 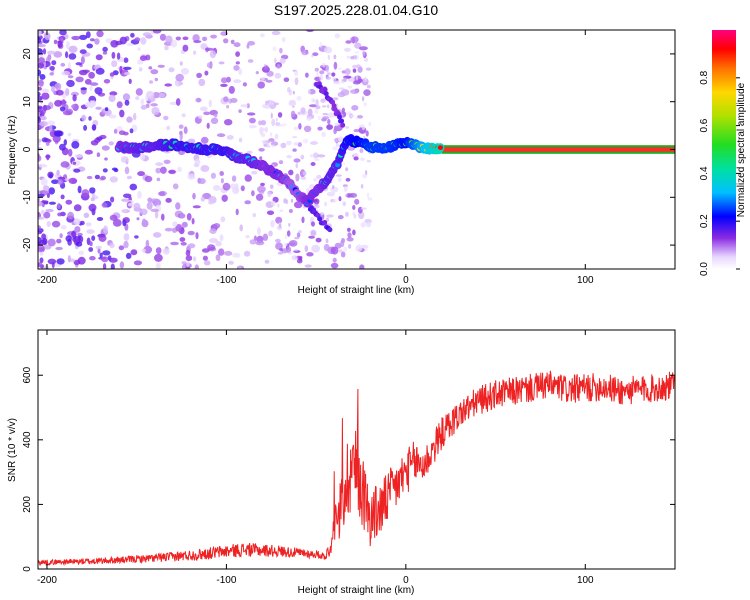 What do you see at coordinates (27, 149) in the screenshot?
I see `y-tick-label: 0` at bounding box center [27, 149].